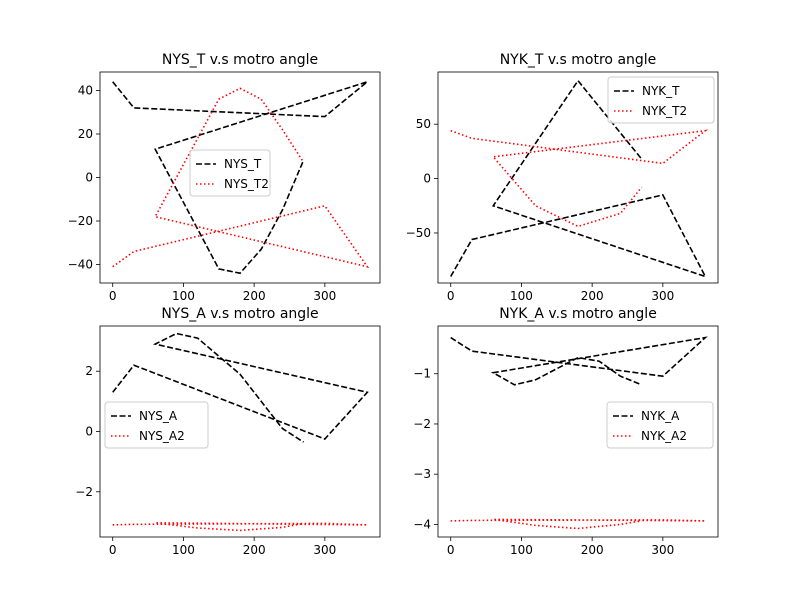 The image size is (800, 600). I want to click on series-line-nys-t2, so click(241, 177).